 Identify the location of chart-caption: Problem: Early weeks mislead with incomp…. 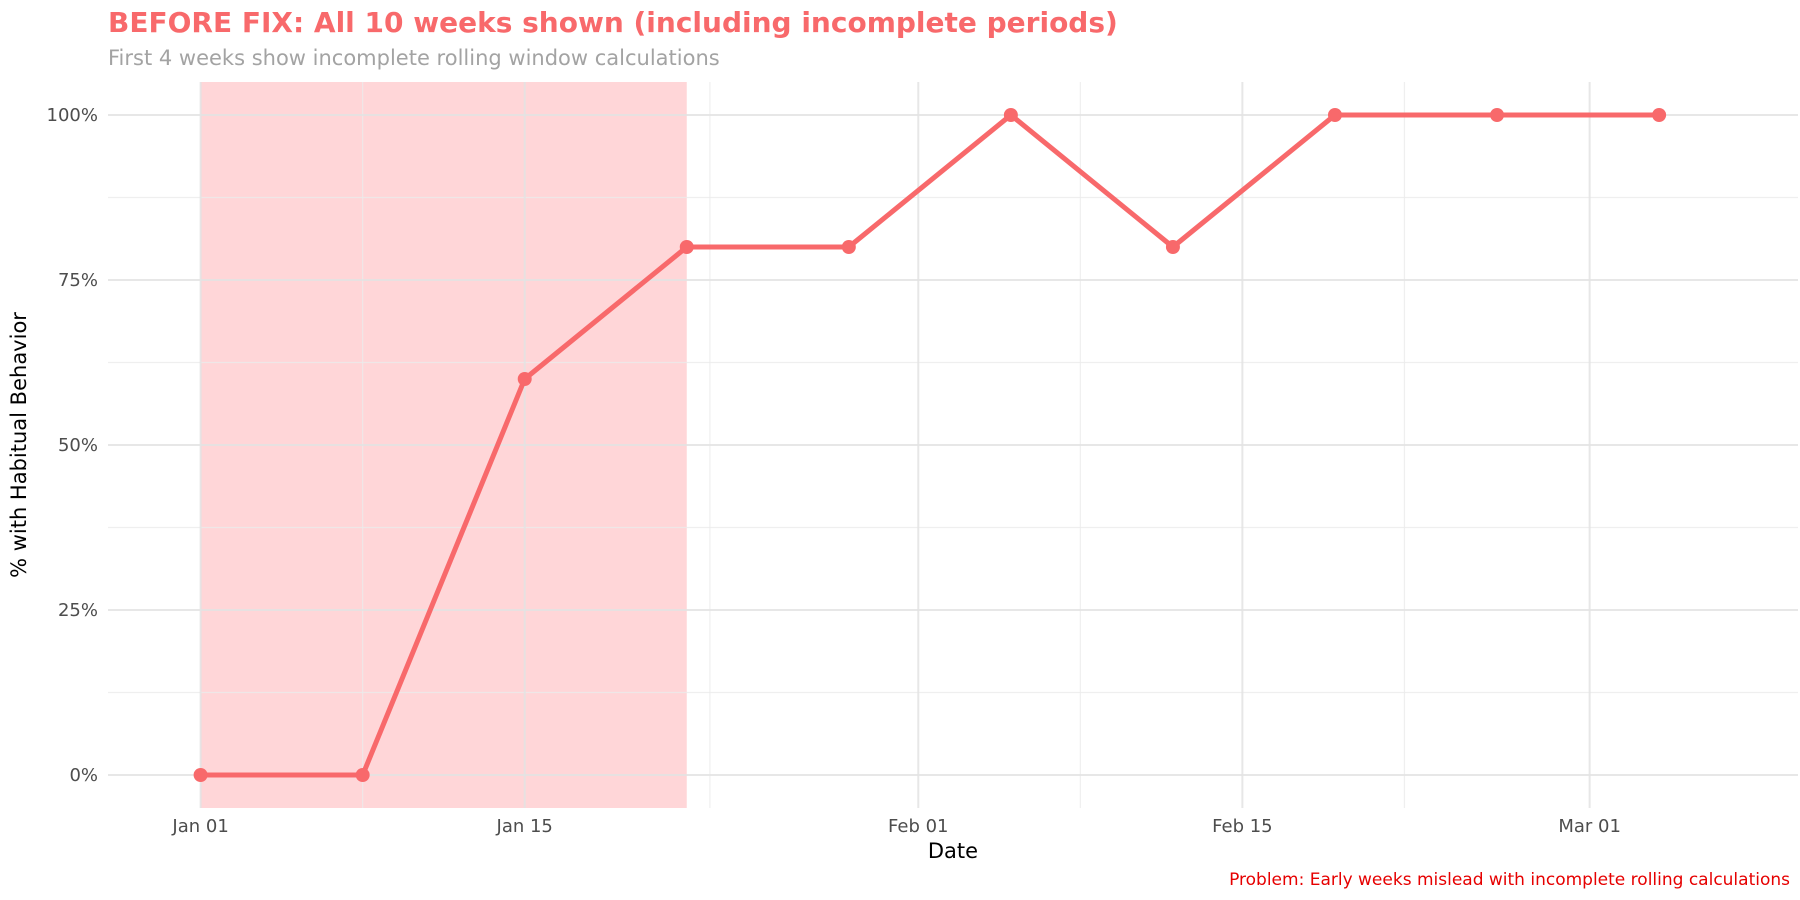
(1509, 880).